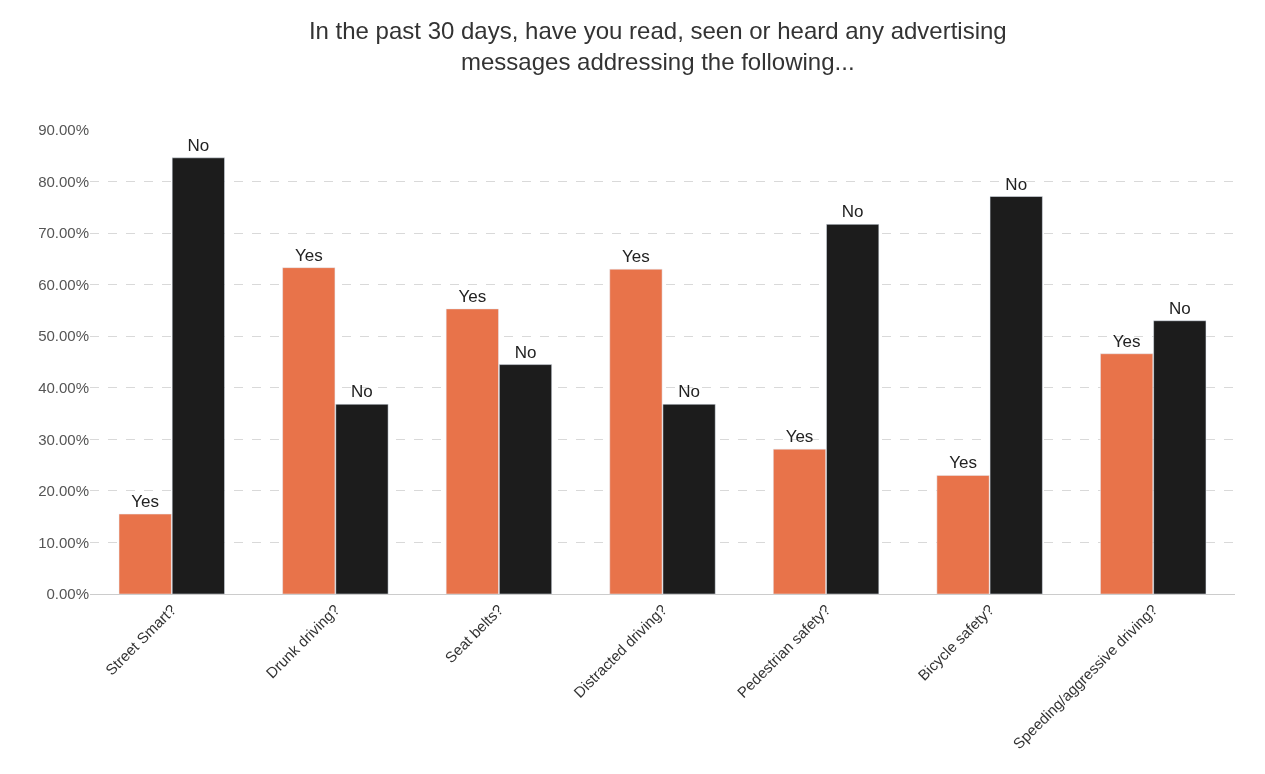 The width and height of the screenshot is (1265, 774). I want to click on y-tick-label: 90.00%, so click(63, 130).